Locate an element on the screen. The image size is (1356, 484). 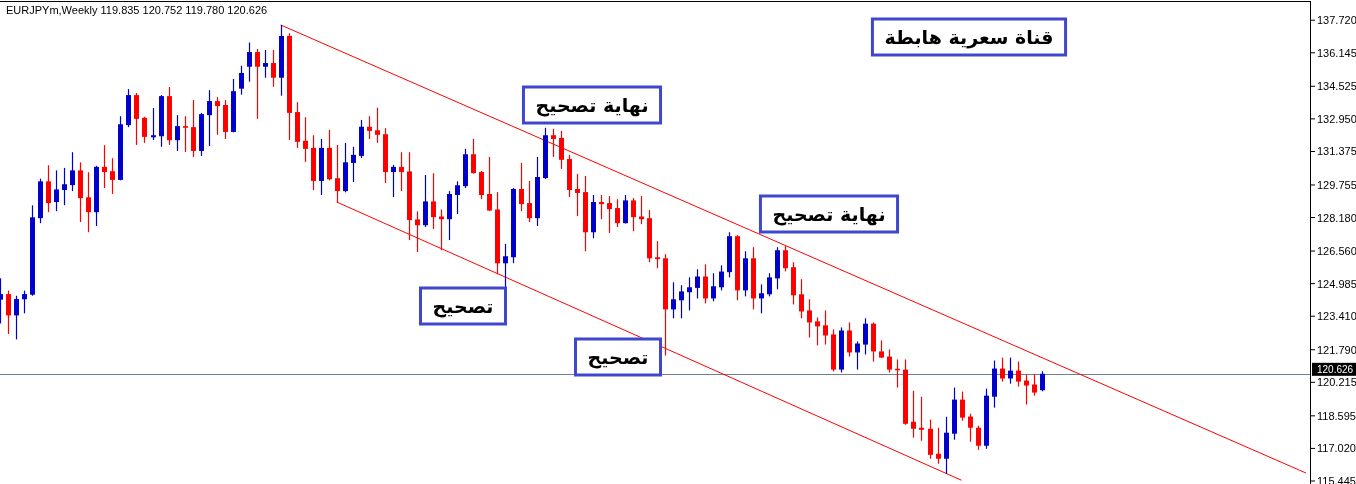
y-tick-label: 121.790 is located at coordinates (1336, 349).